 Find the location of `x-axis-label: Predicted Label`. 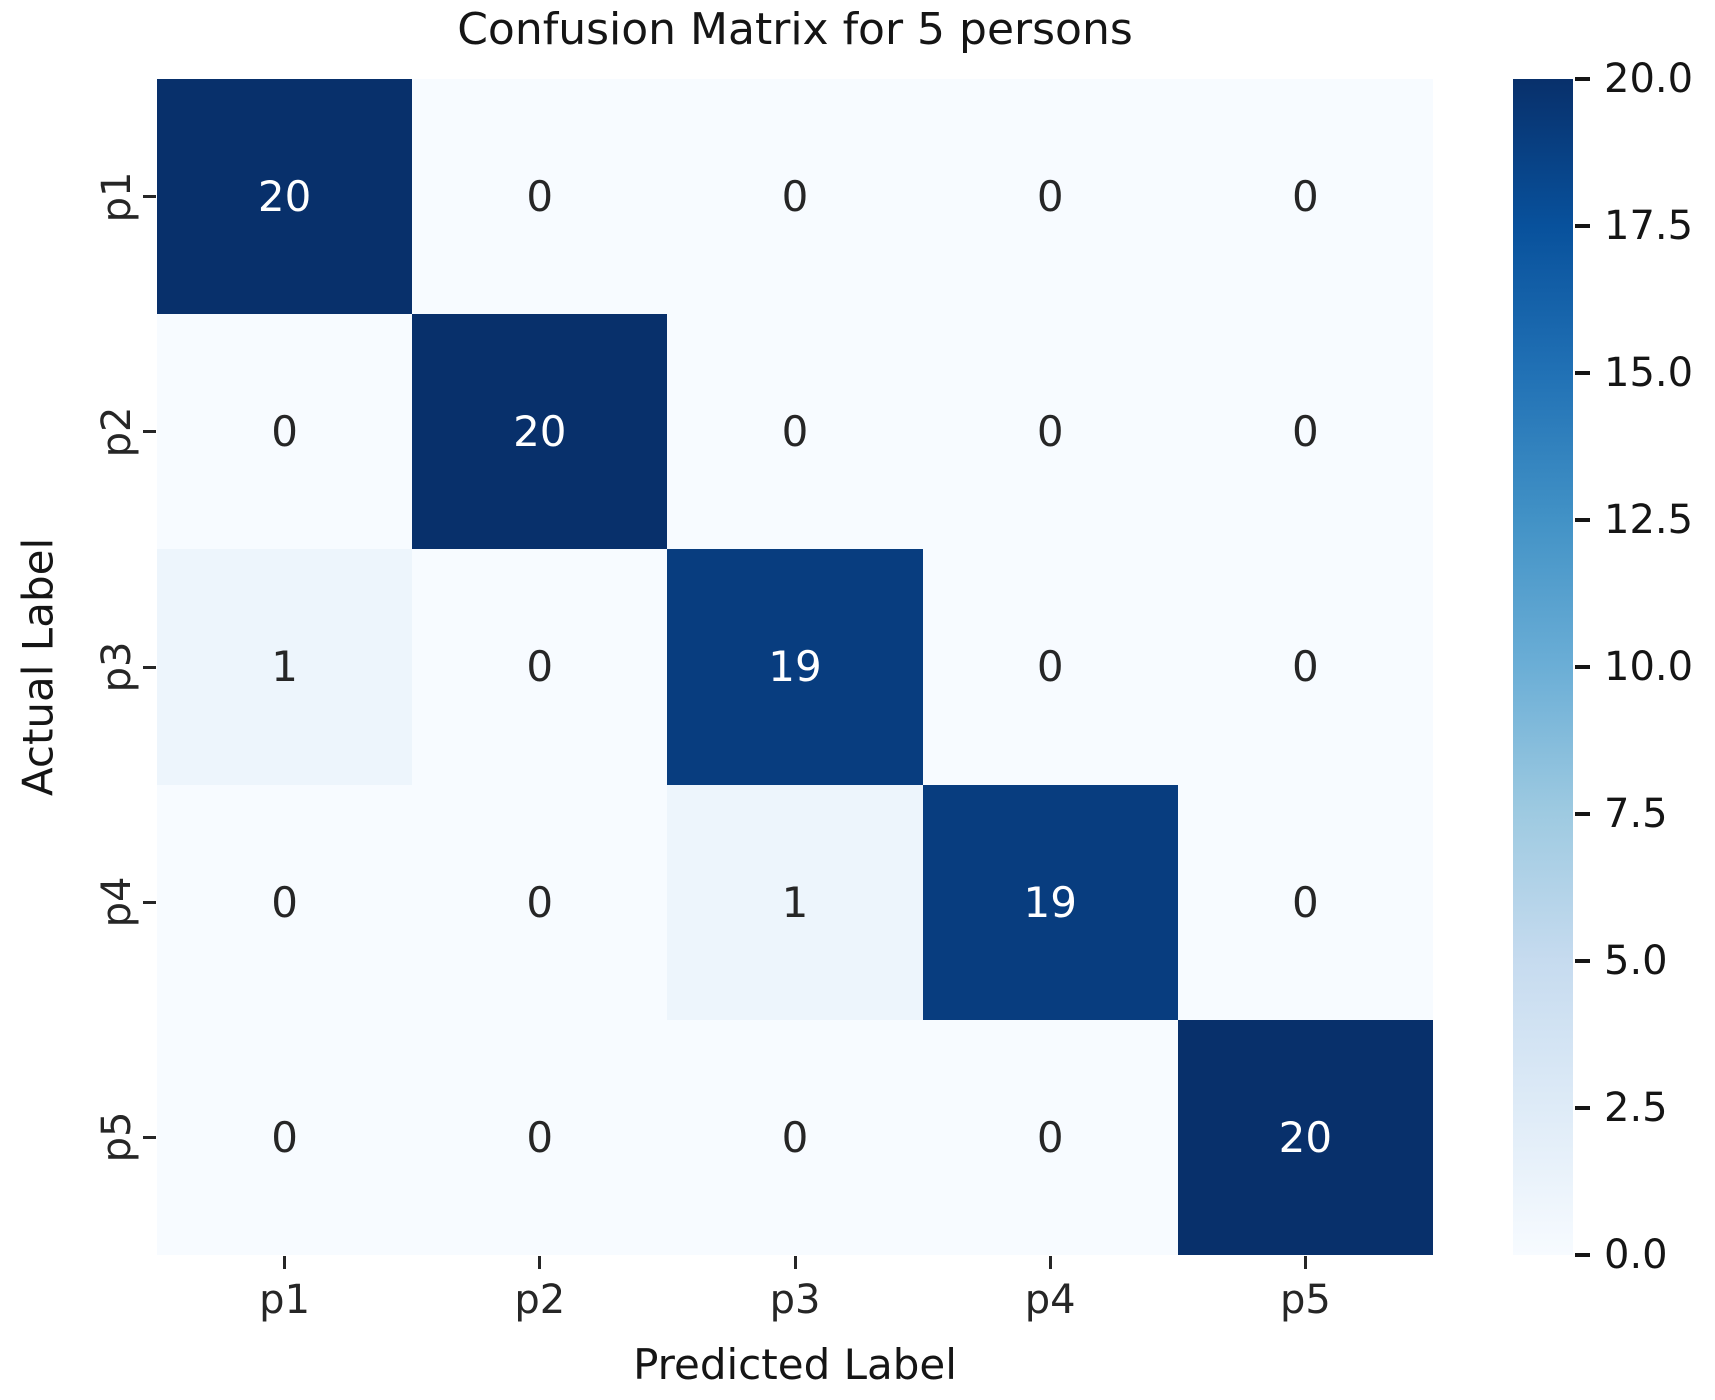

x-axis-label: Predicted Label is located at coordinates (795, 1364).